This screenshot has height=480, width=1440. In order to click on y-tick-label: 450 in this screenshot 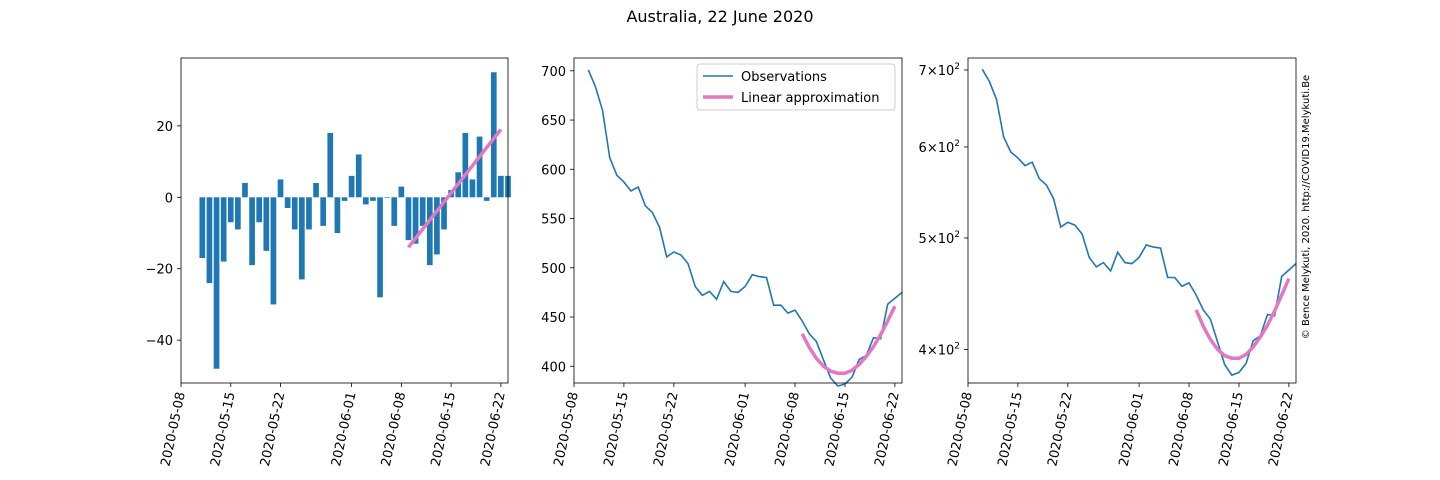, I will do `click(553, 318)`.